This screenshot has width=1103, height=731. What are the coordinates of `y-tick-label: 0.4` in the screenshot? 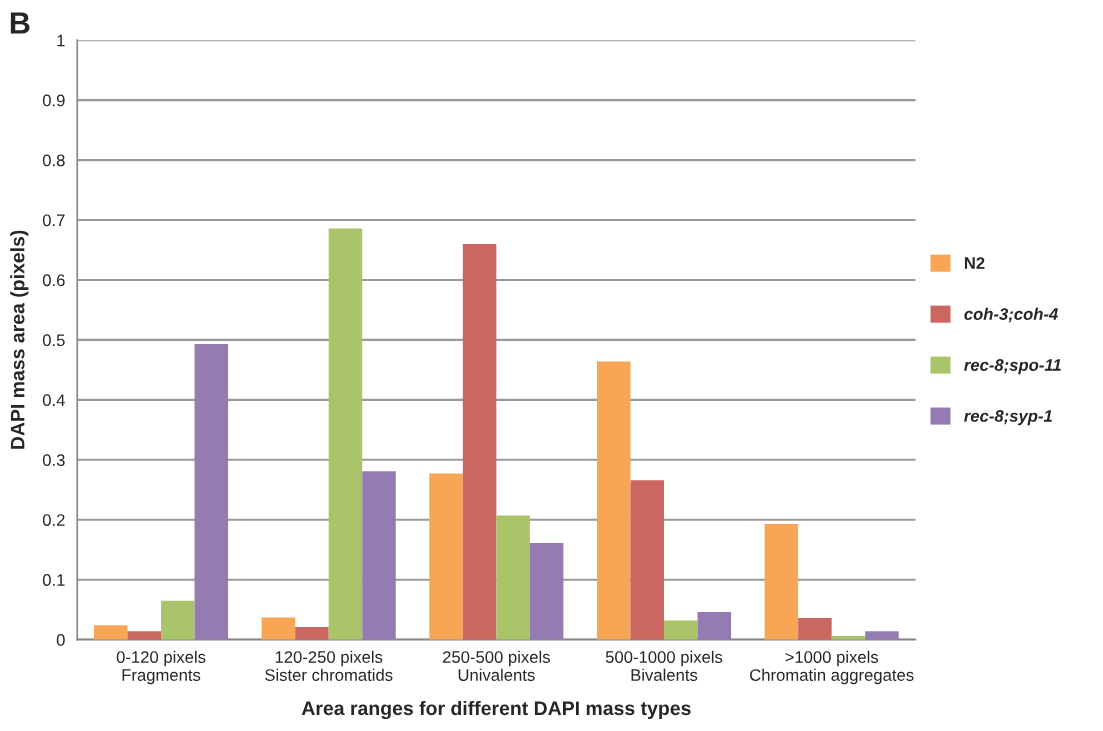 It's located at (53, 400).